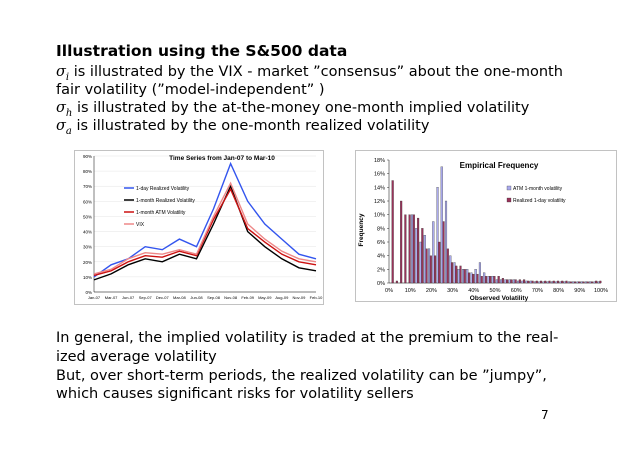 This screenshot has width=638, height=452. I want to click on y-tick-label: 10%, so click(379, 216).